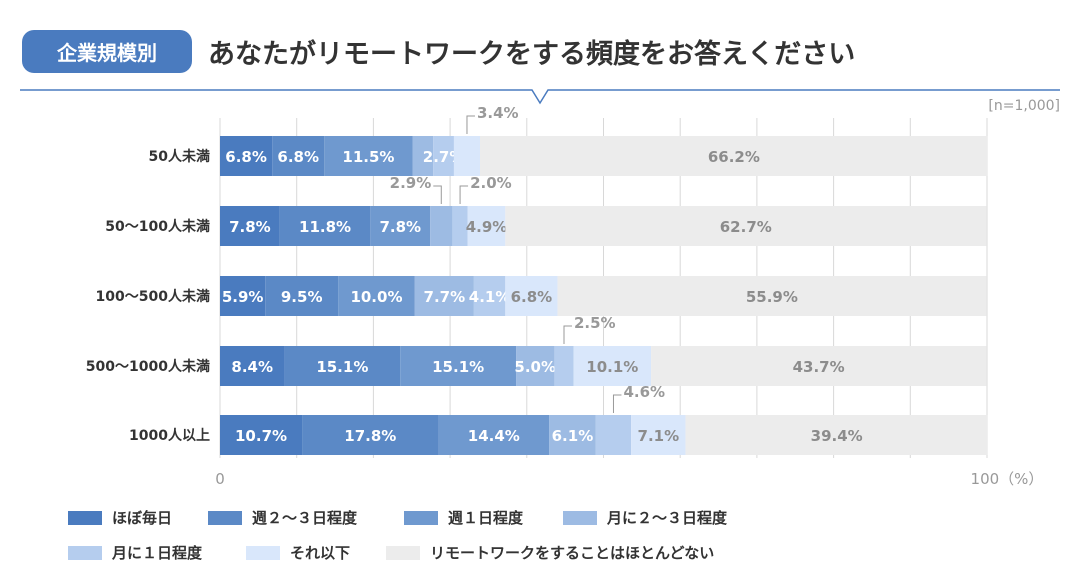 The image size is (1080, 580). Describe the element at coordinates (305, 518) in the screenshot. I see `legend-label: 週２〜３日程度` at that location.